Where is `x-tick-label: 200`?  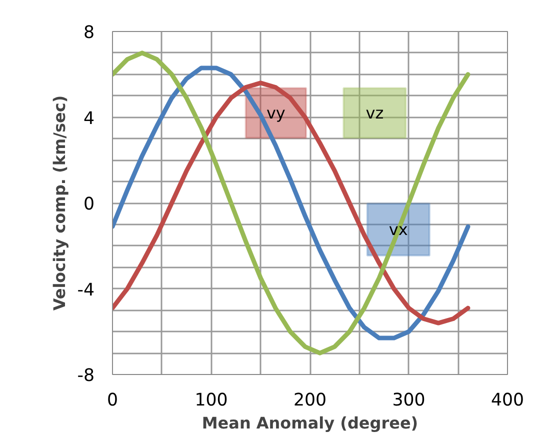
x-tick-label: 200 is located at coordinates (310, 400).